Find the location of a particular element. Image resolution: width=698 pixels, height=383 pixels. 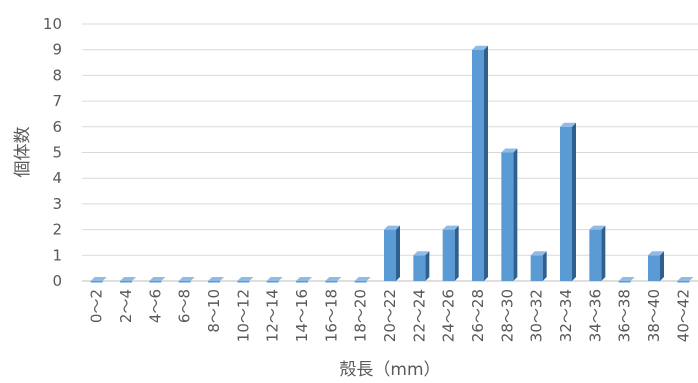

bar-40～42 is located at coordinates (685, 280).